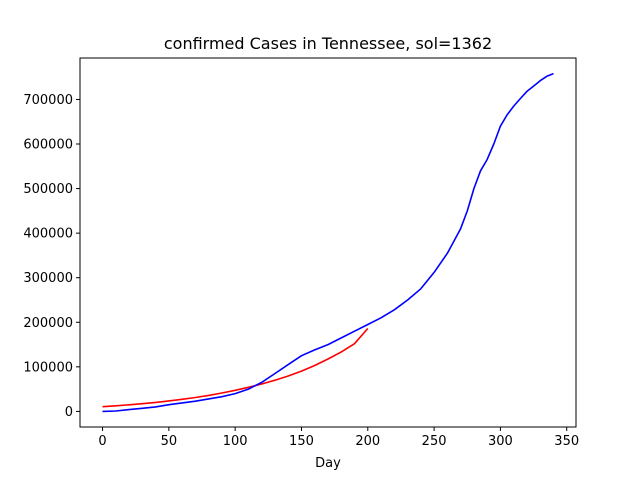 The image size is (640, 480). I want to click on y-tick-label: 600000, so click(48, 145).